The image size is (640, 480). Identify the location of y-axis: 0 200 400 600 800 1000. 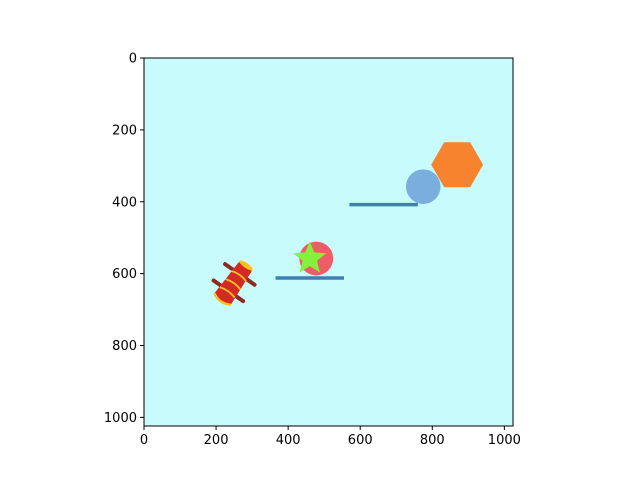
(124, 239).